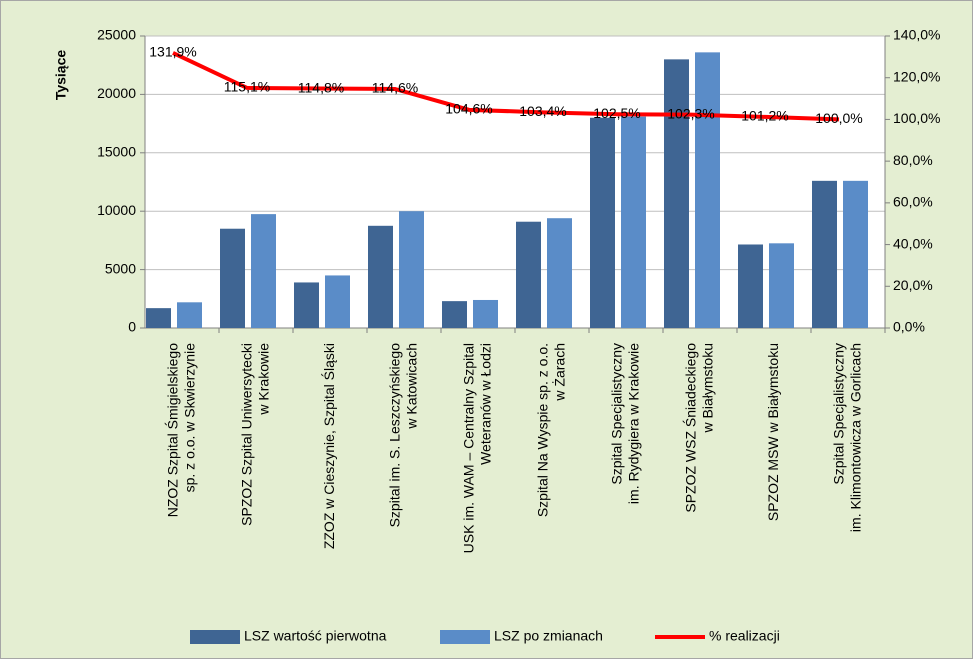  Describe the element at coordinates (61, 75) in the screenshot. I see `y-axis-title: Tysiące` at that location.